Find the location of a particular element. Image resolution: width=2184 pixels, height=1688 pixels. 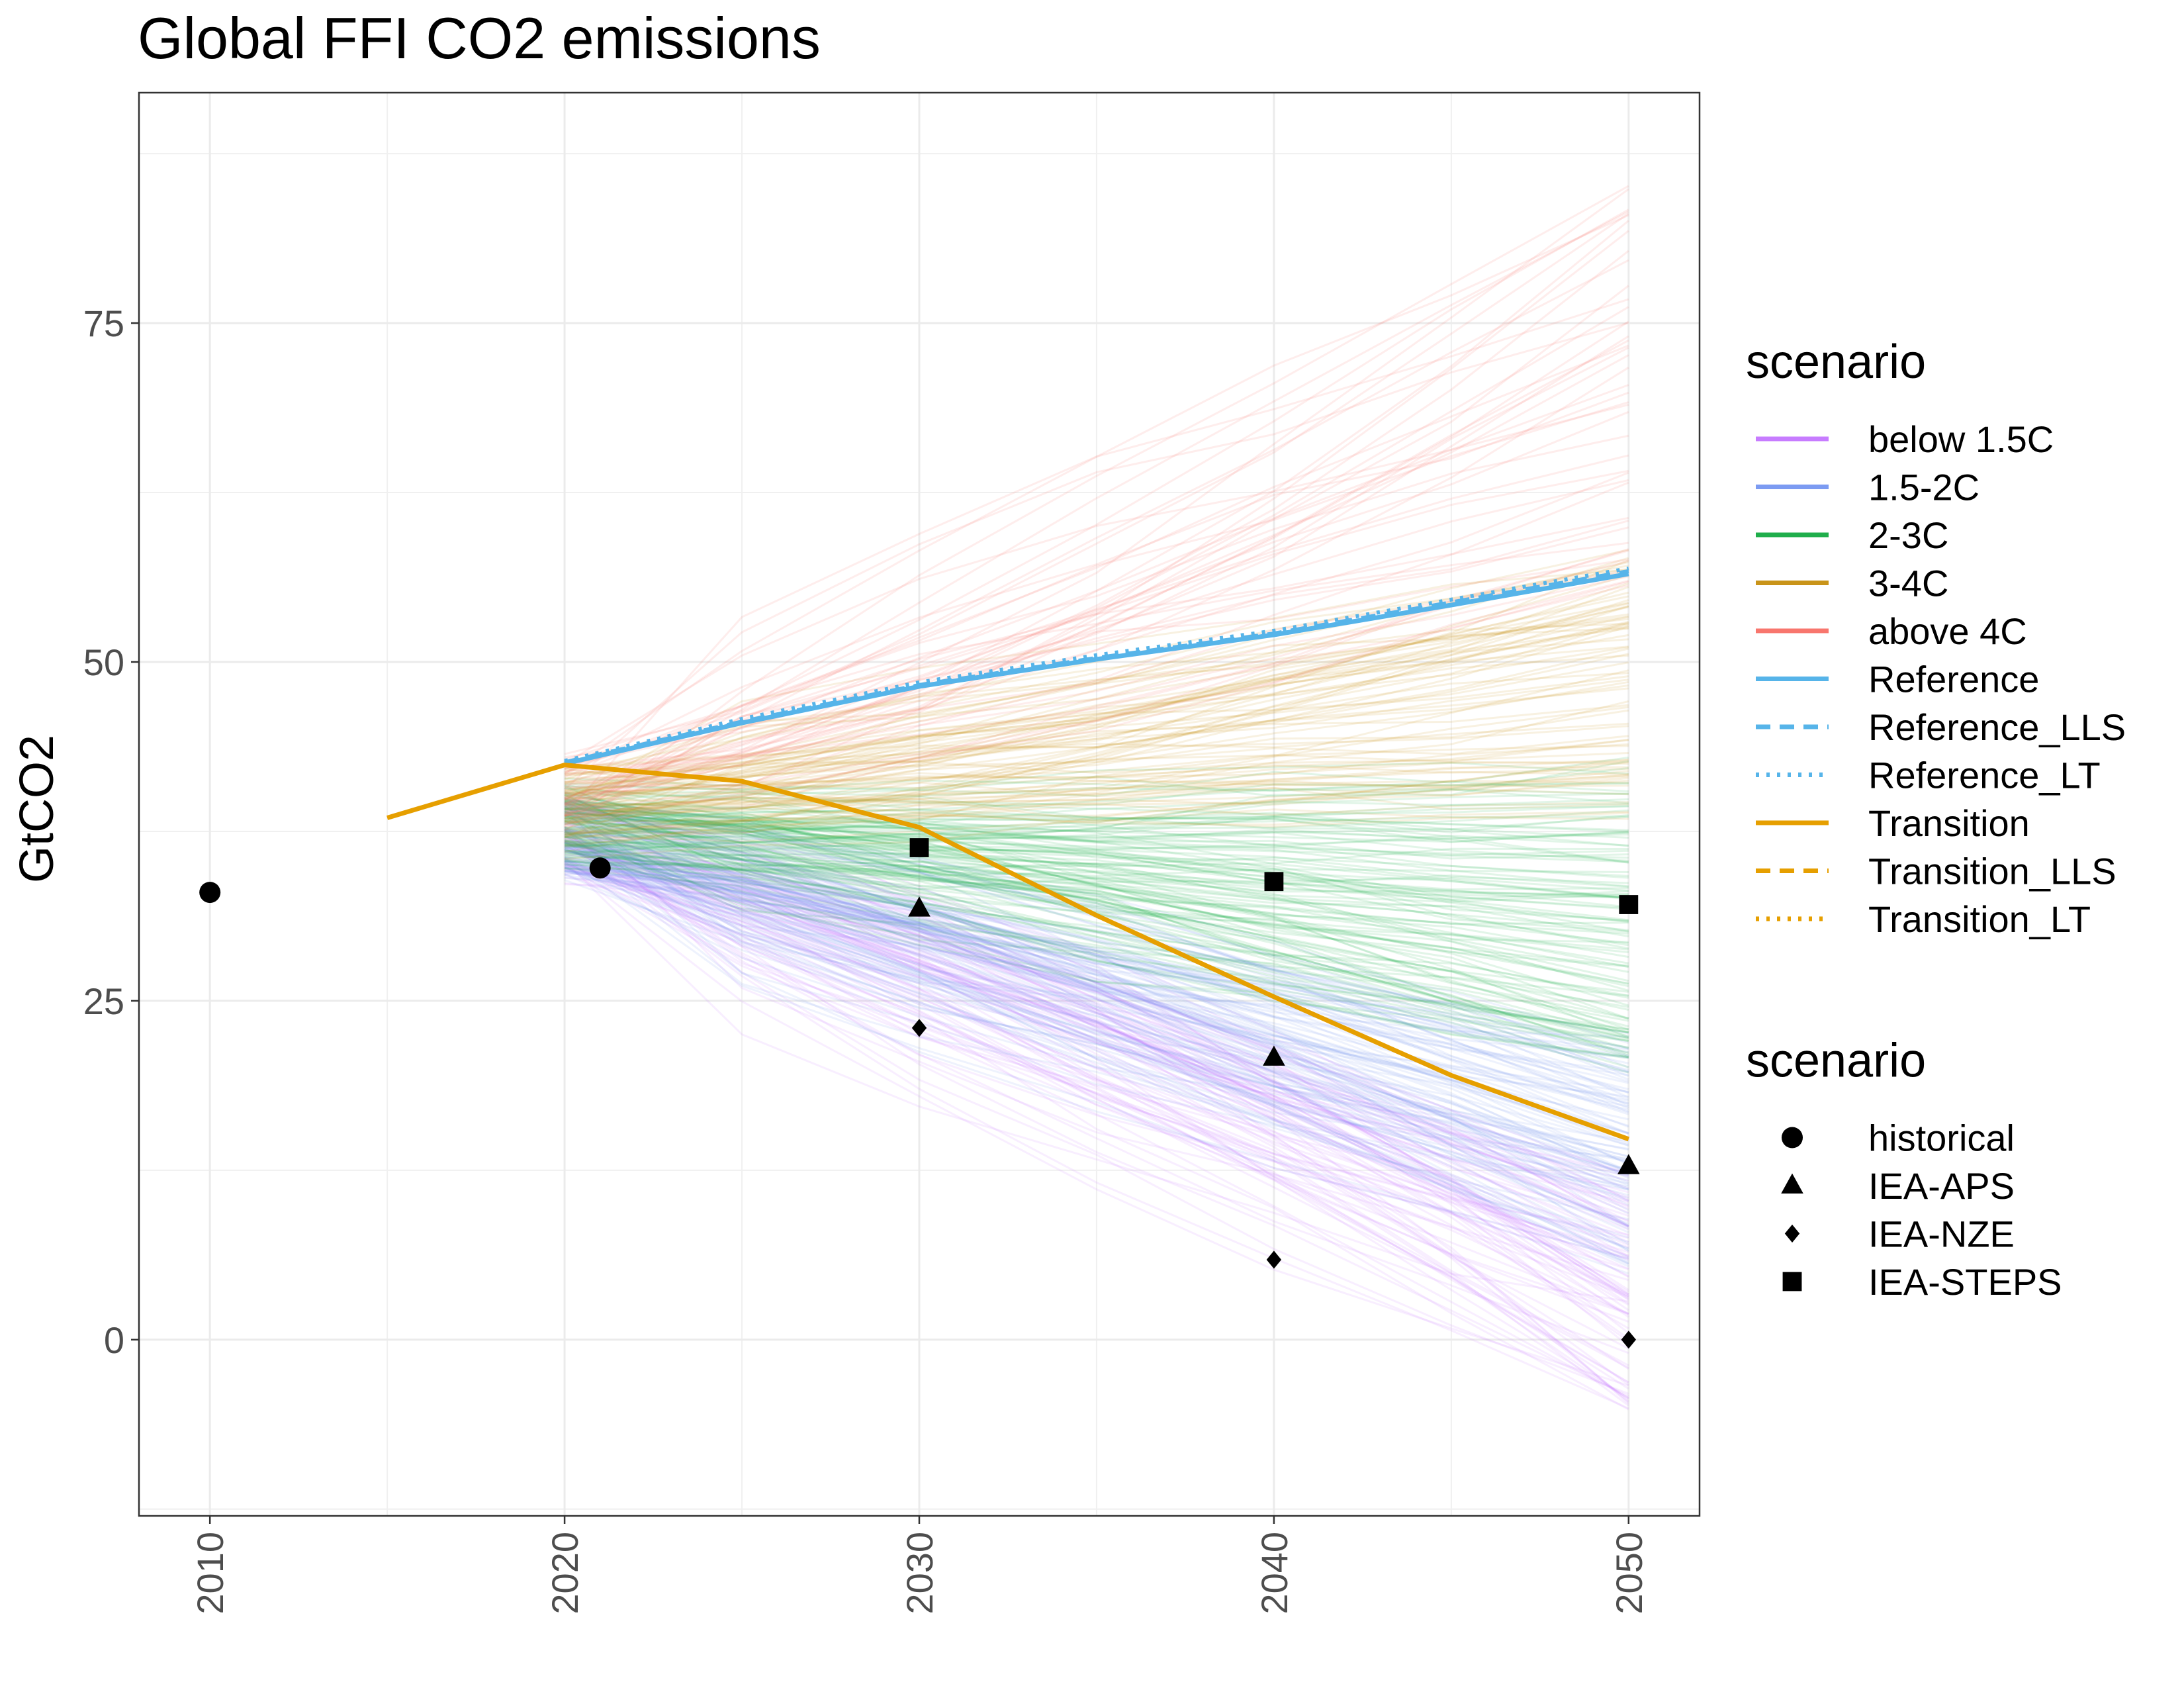

legend-item: Reference_LT is located at coordinates (1928, 775).